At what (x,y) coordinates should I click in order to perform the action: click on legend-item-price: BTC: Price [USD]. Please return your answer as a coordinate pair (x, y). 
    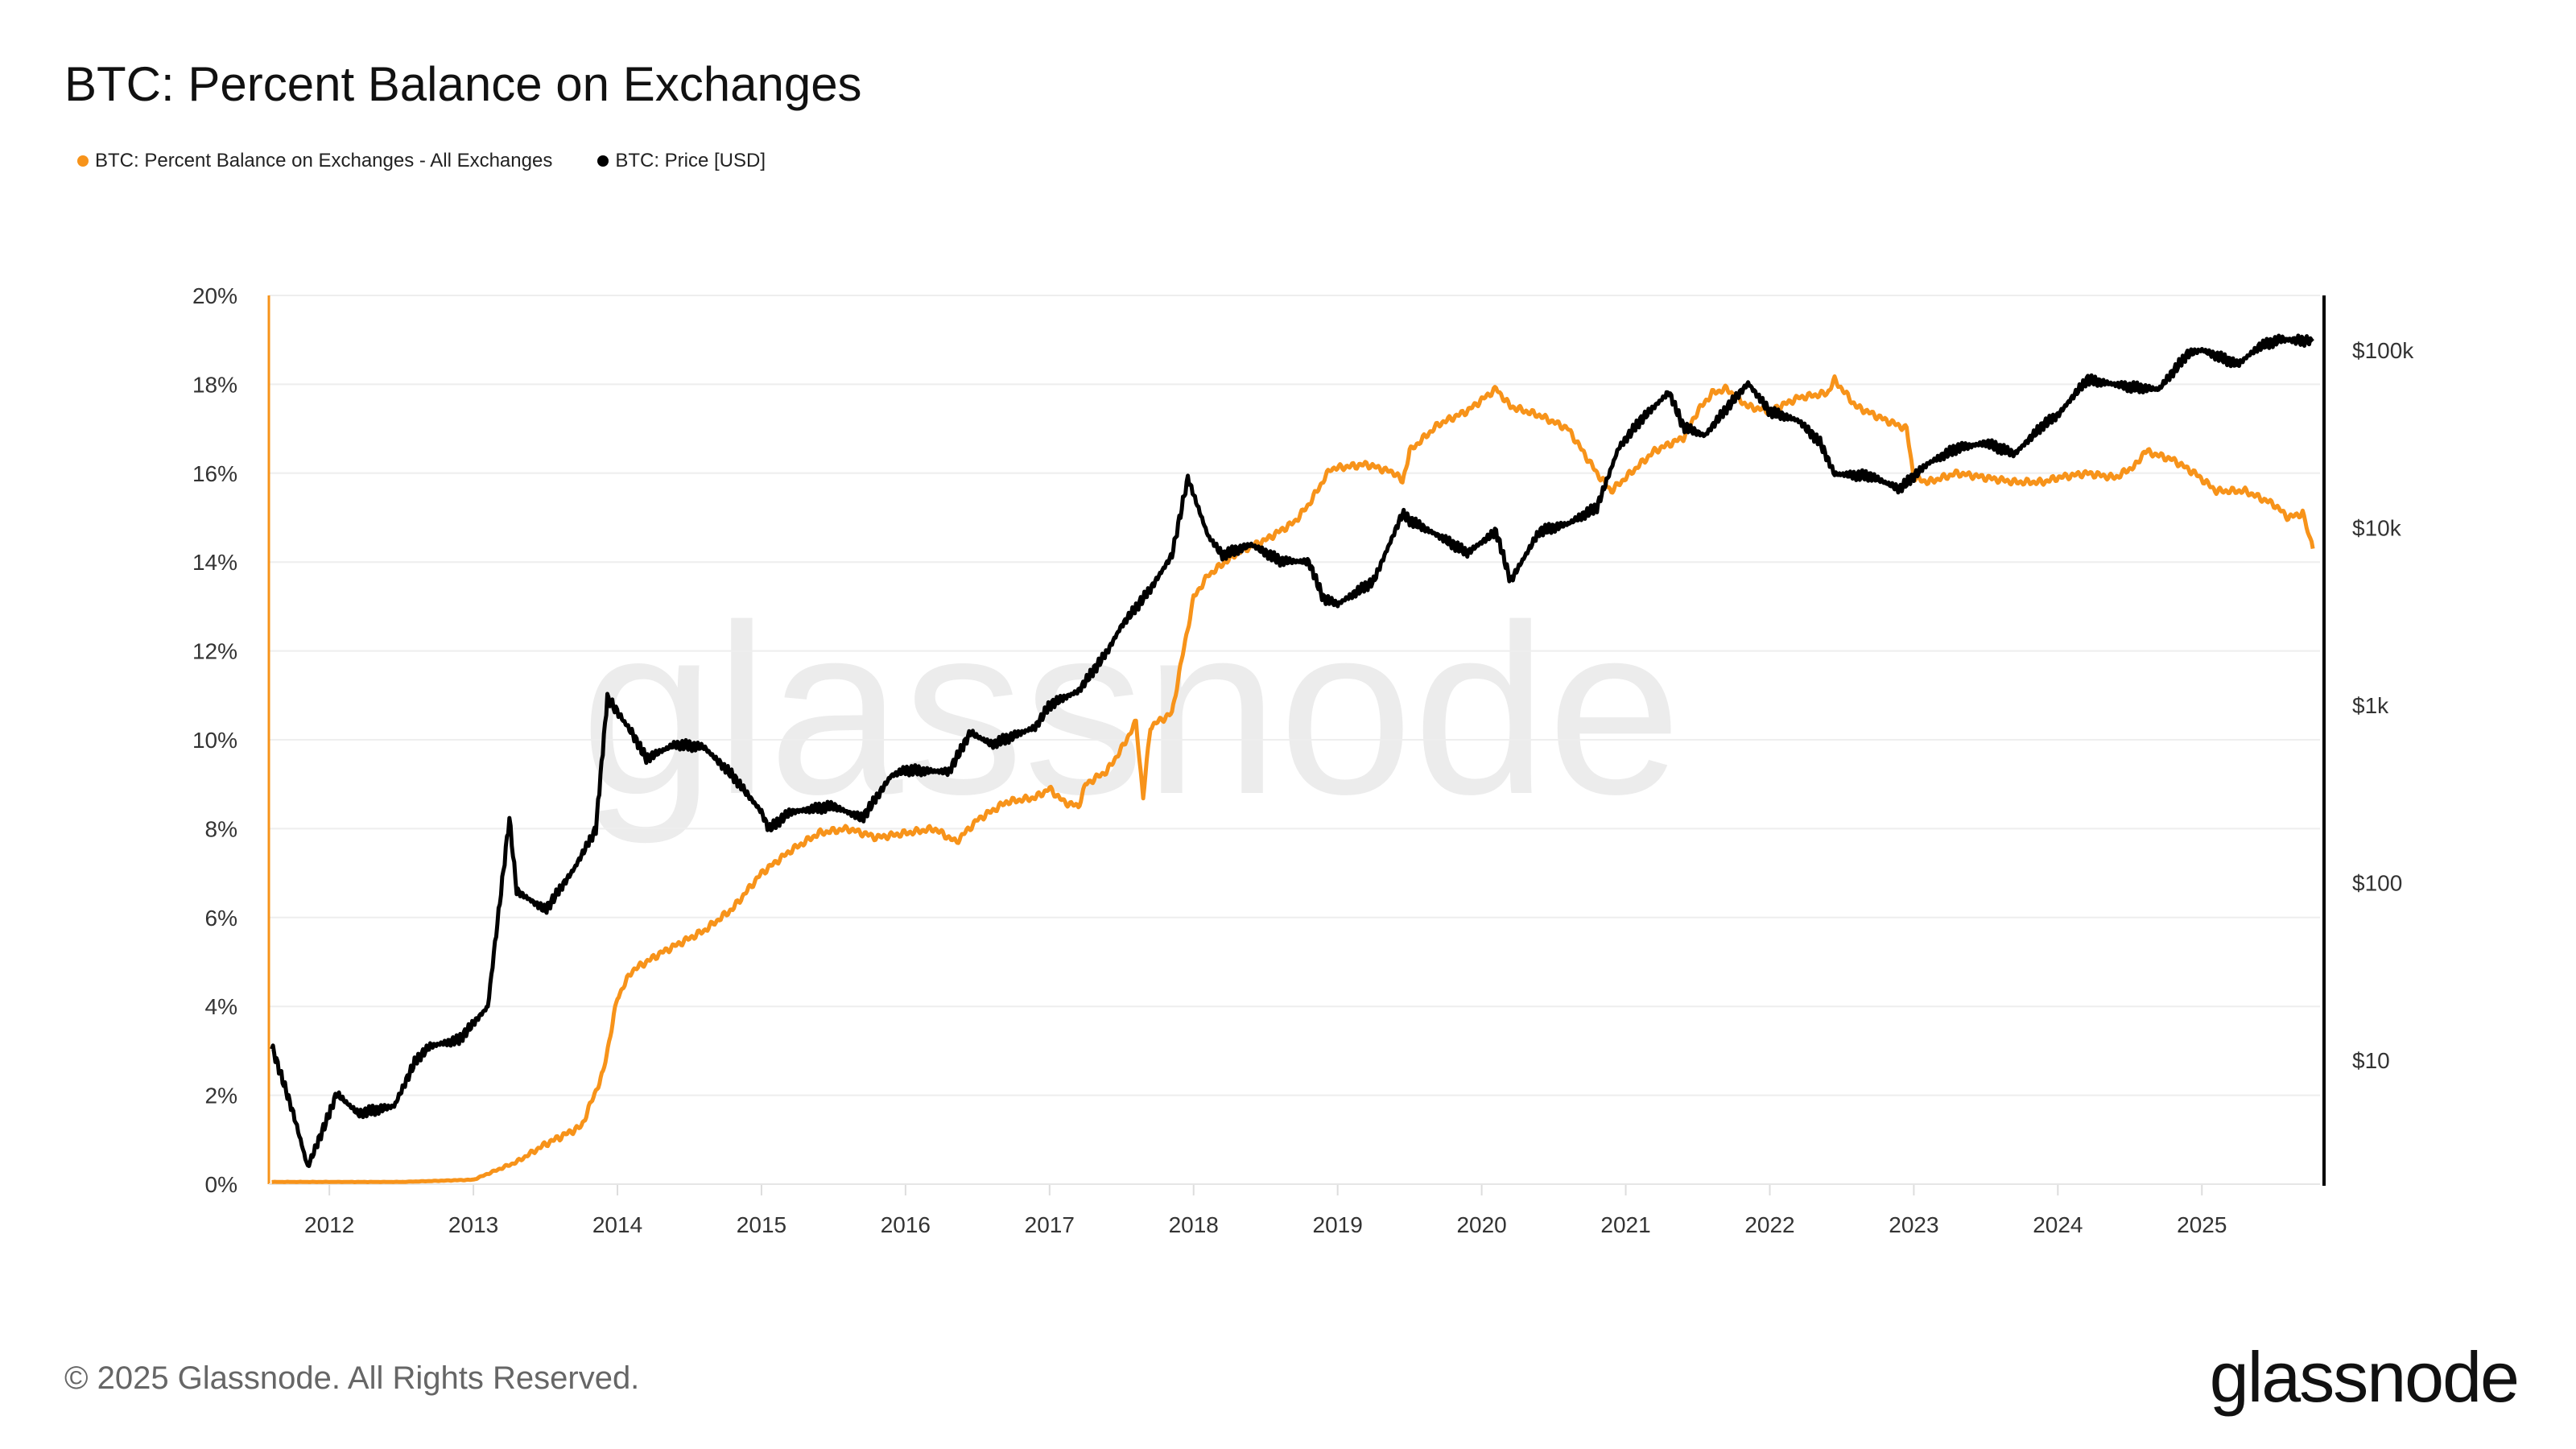
    Looking at the image, I should click on (681, 161).